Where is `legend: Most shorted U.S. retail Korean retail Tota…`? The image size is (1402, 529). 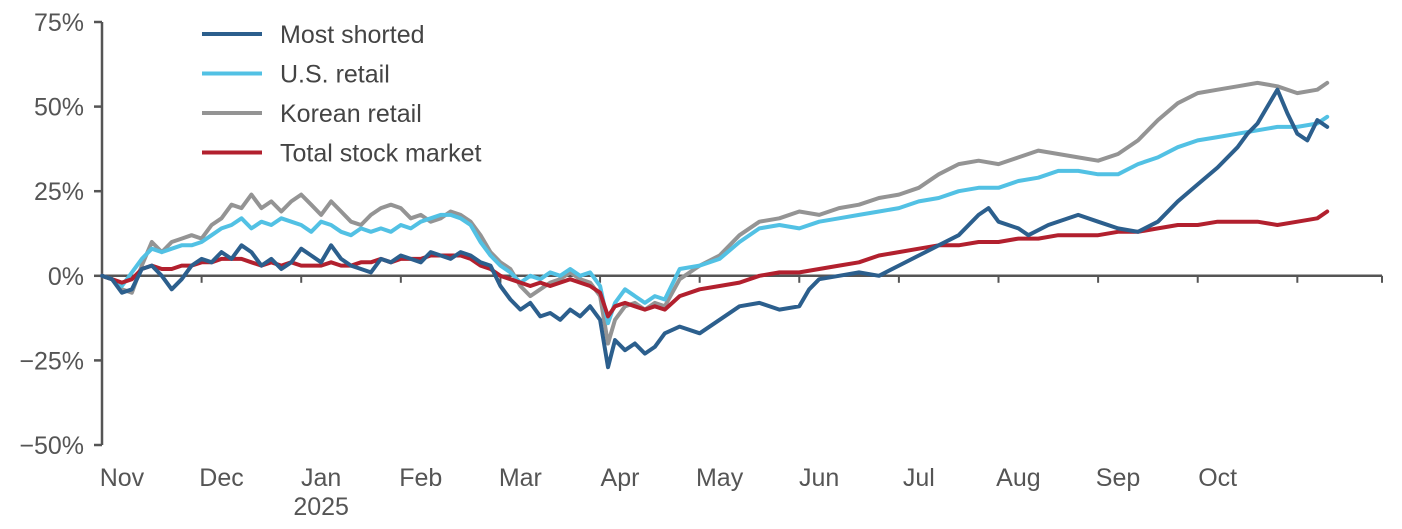
legend: Most shorted U.S. retail Korean retail Tota… is located at coordinates (342, 94).